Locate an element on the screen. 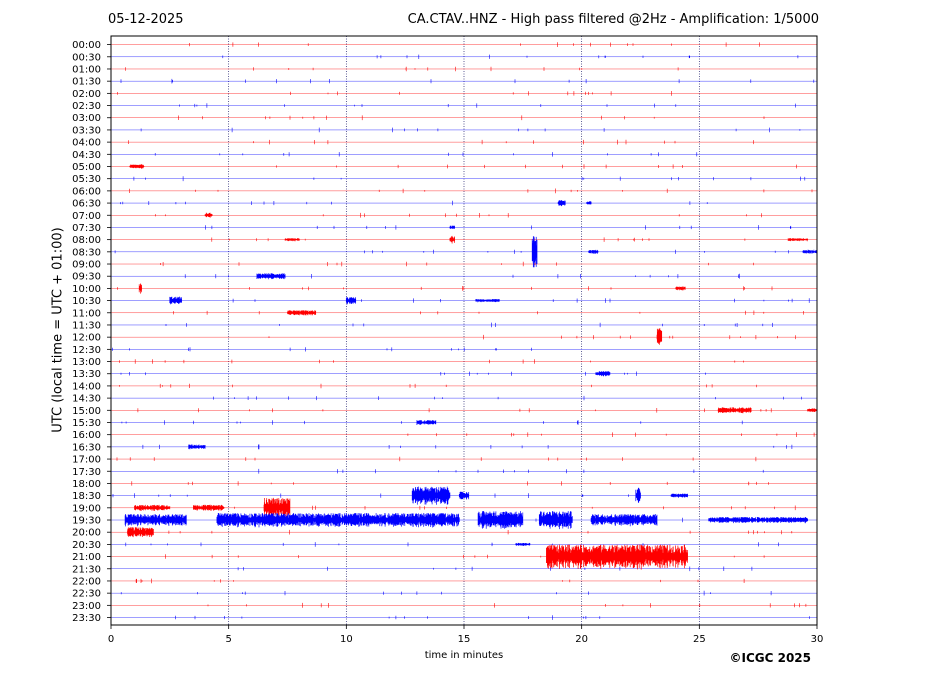 This screenshot has width=927, height=696. y-tick-label: 22:30 is located at coordinates (86, 594).